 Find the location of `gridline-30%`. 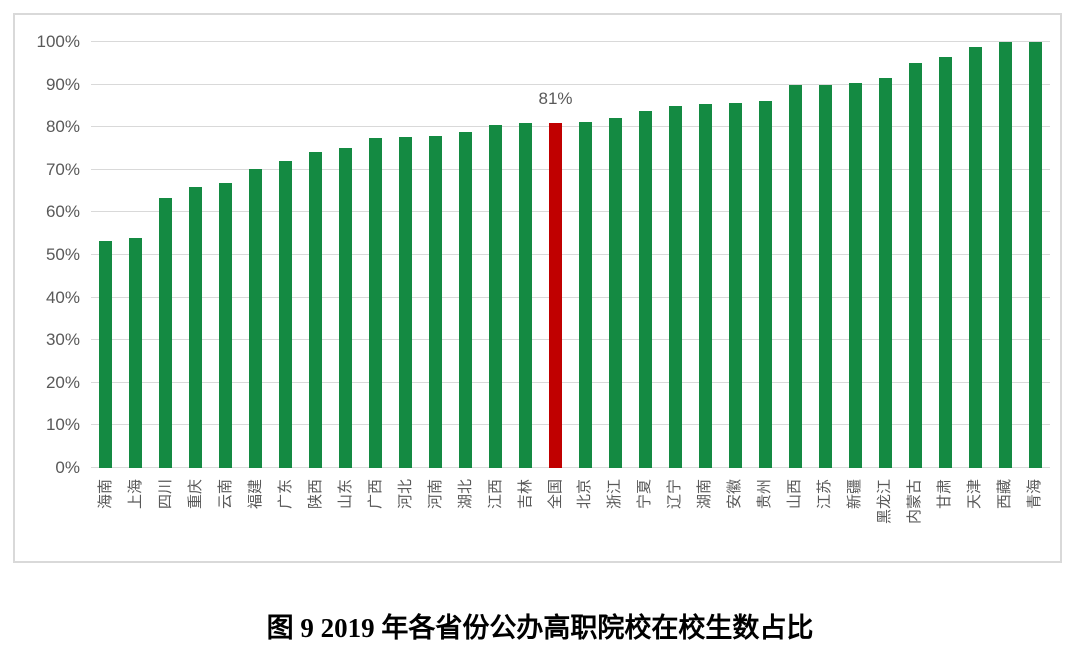

gridline-30% is located at coordinates (570, 340).